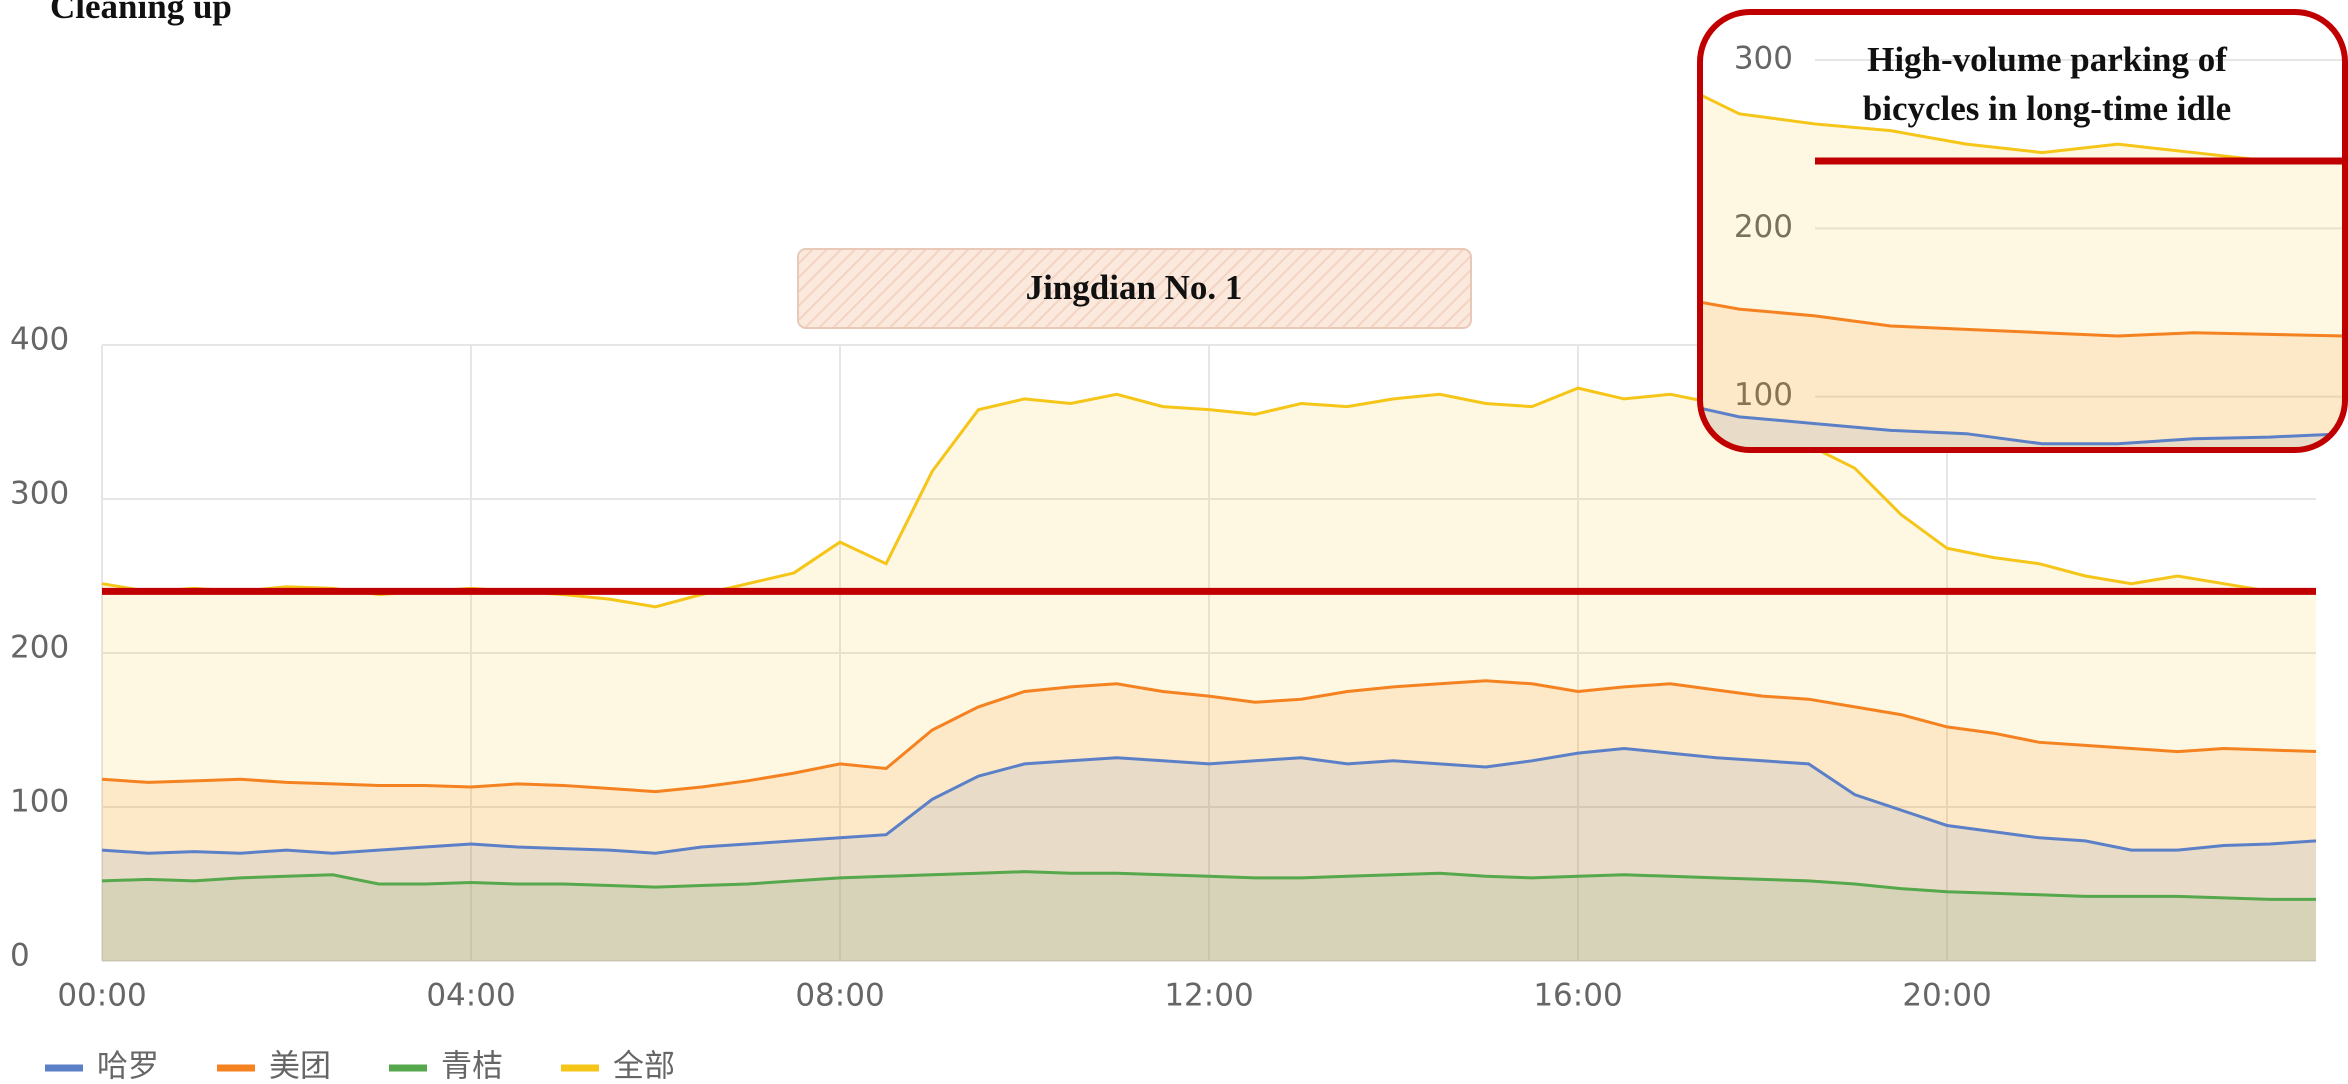 This screenshot has height=1084, width=2348. What do you see at coordinates (1208, 996) in the screenshot?
I see `x-tick-label: 12:00` at bounding box center [1208, 996].